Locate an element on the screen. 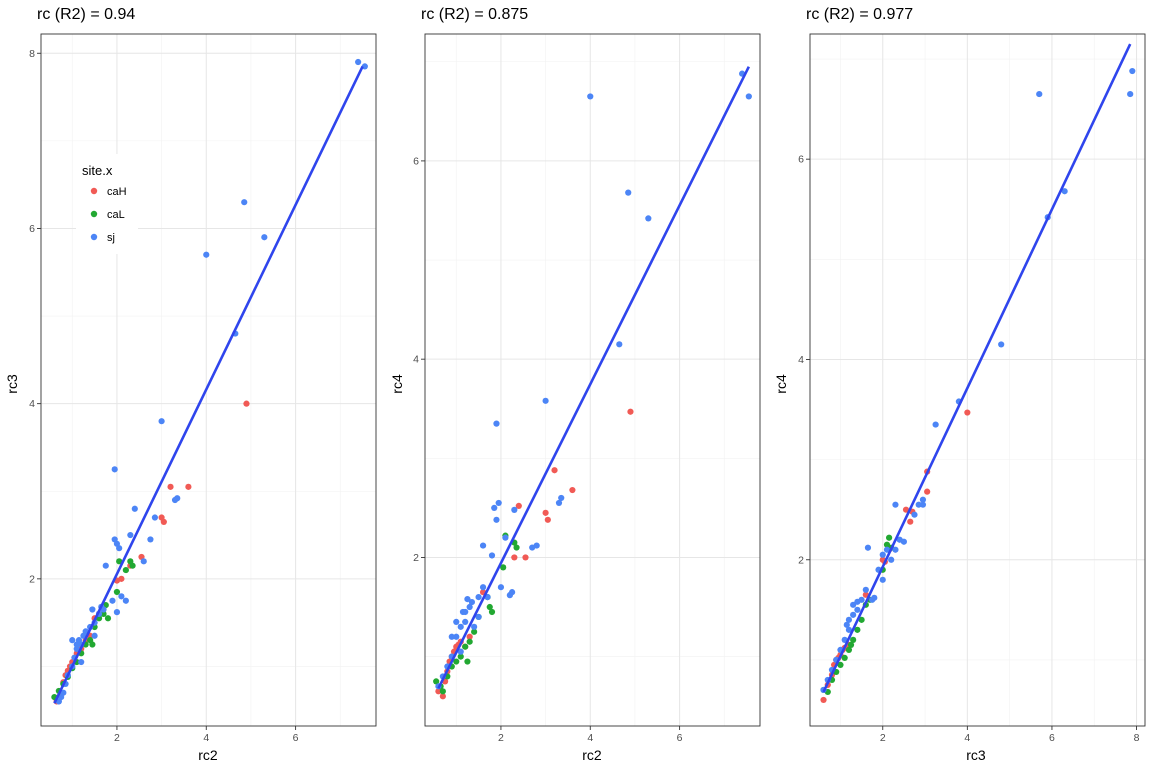 The image size is (1152, 768). legend-key-sj is located at coordinates (94, 237).